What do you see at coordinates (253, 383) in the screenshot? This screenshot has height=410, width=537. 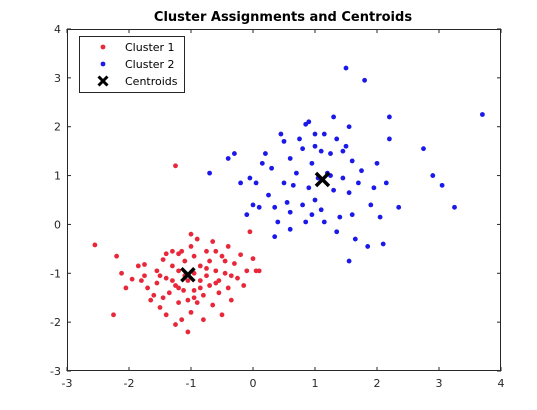 I see `x-tick-label: 0` at bounding box center [253, 383].